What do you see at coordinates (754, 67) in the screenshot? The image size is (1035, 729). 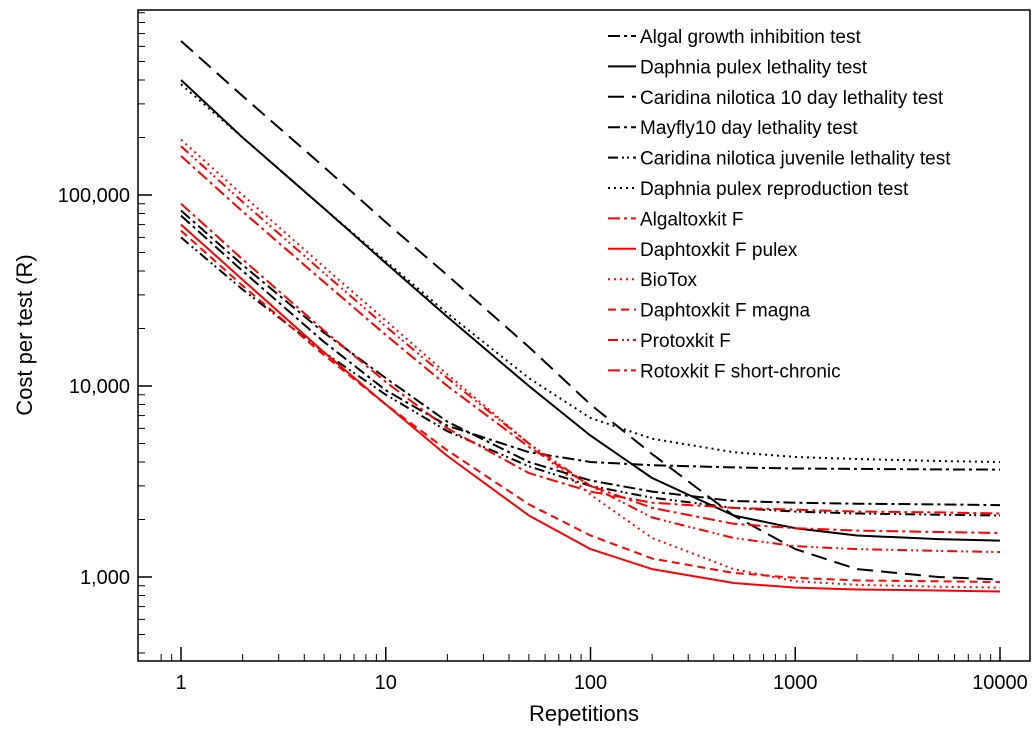 I see `legend-label: Daphnia pulex lethality test` at bounding box center [754, 67].